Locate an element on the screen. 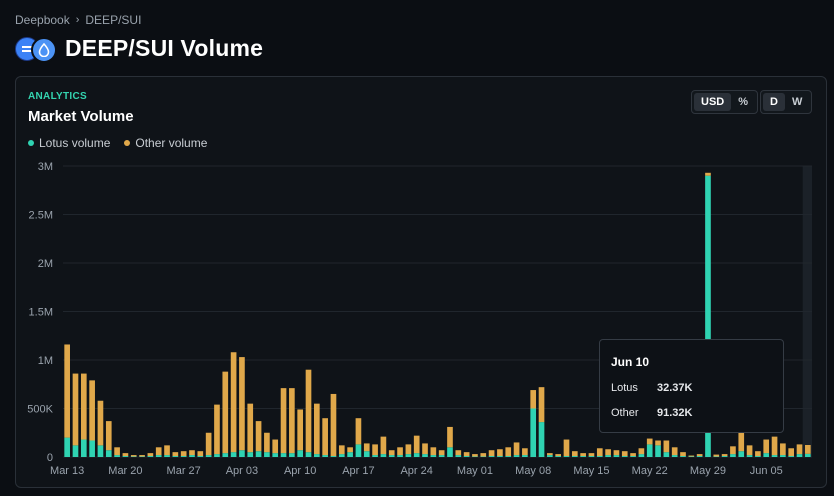 Image resolution: width=834 pixels, height=496 pixels. breadcrumb-root: Deepbook is located at coordinates (42, 20).